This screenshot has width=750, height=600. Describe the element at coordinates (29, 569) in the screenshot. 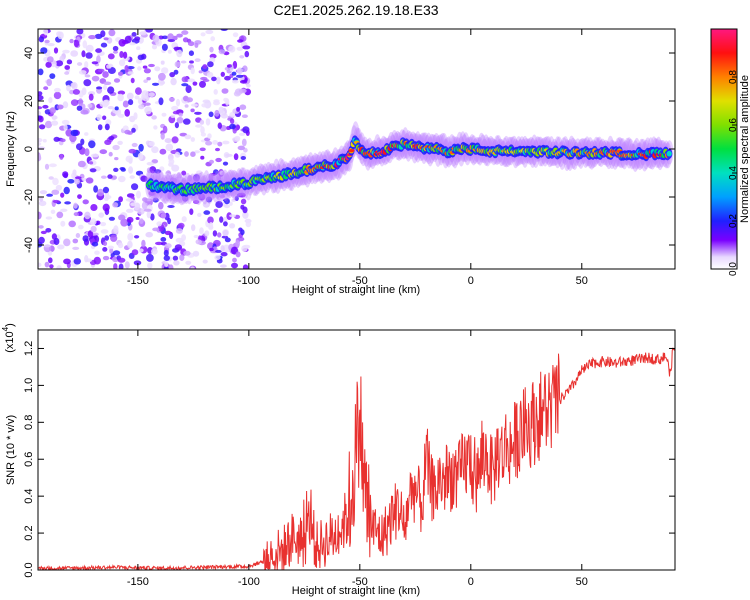

I see `y-tick-label: 0.0` at that location.